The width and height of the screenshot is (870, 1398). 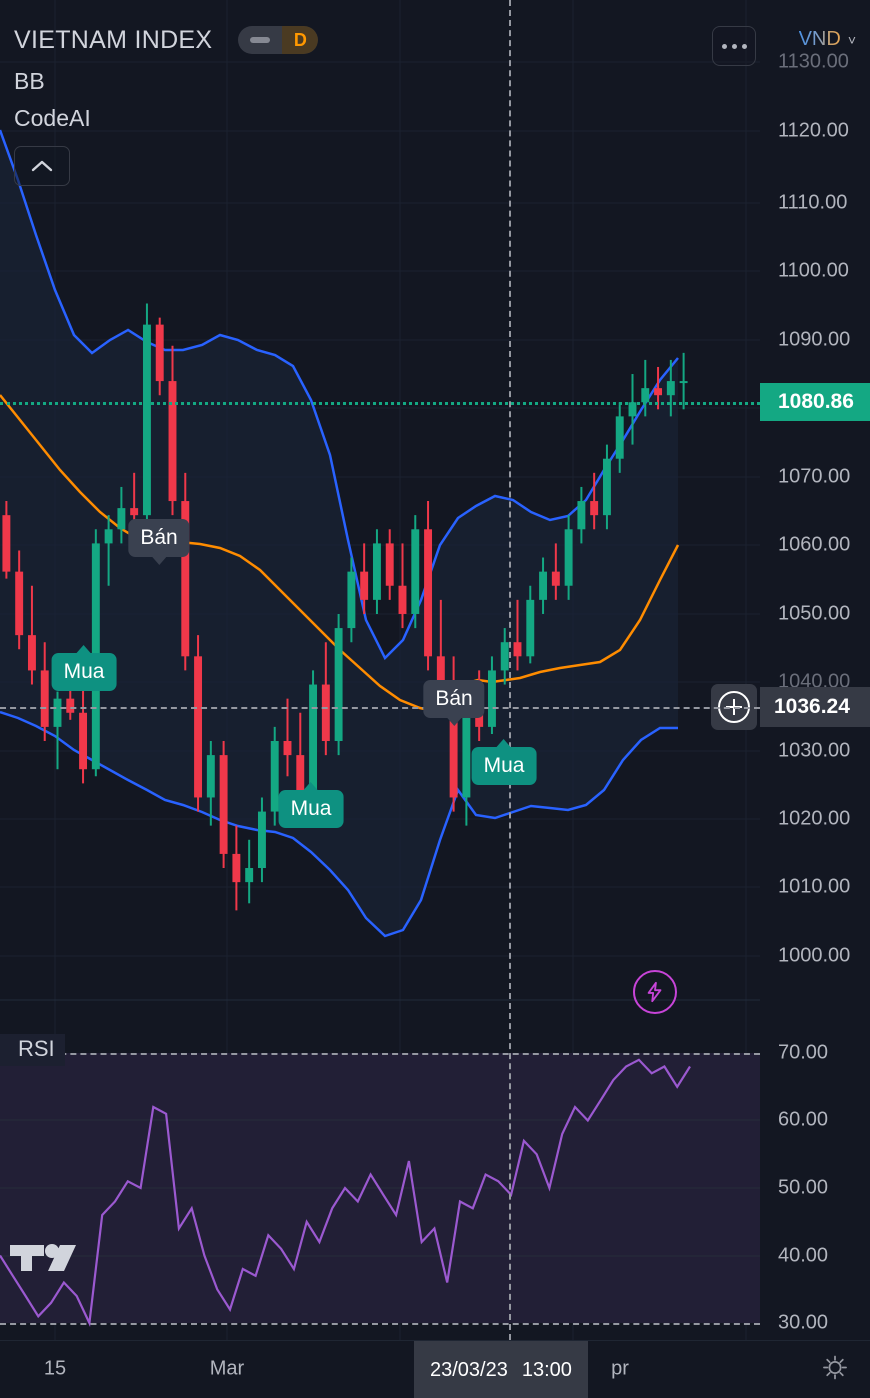 I want to click on symbol-row: VIETNAM INDEX D, so click(x=166, y=40).